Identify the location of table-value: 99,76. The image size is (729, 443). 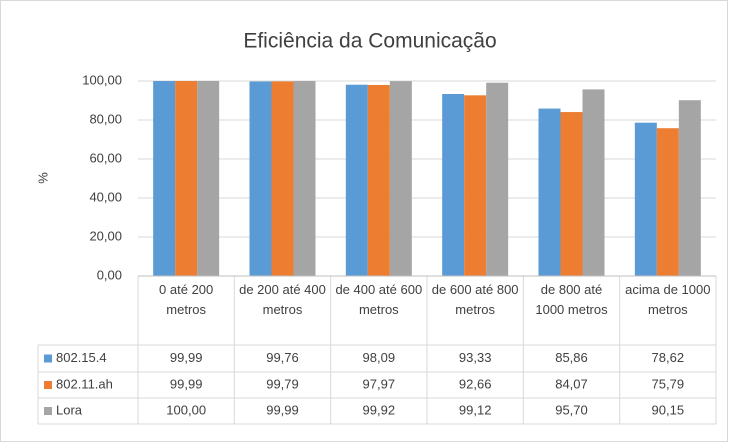
(282, 357).